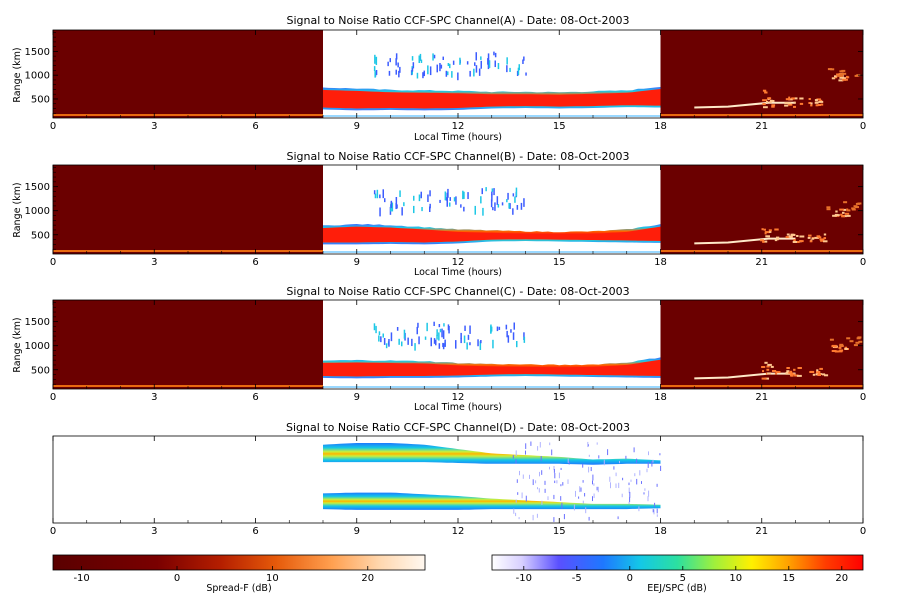 The image size is (900, 600). What do you see at coordinates (37, 211) in the screenshot?
I see `y-tick-label: 1000` at bounding box center [37, 211].